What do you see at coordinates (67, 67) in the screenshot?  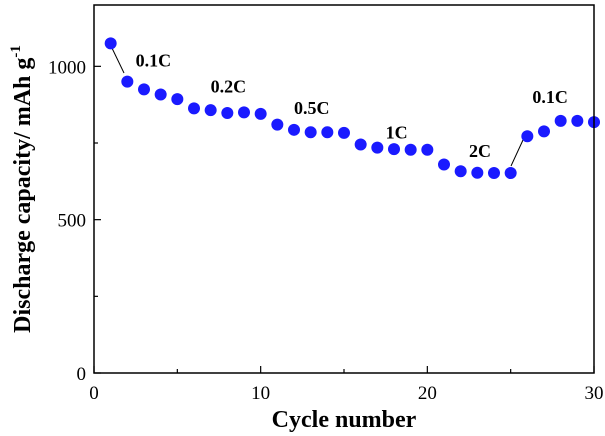 I see `y-tick-label-1000: 1000` at bounding box center [67, 67].